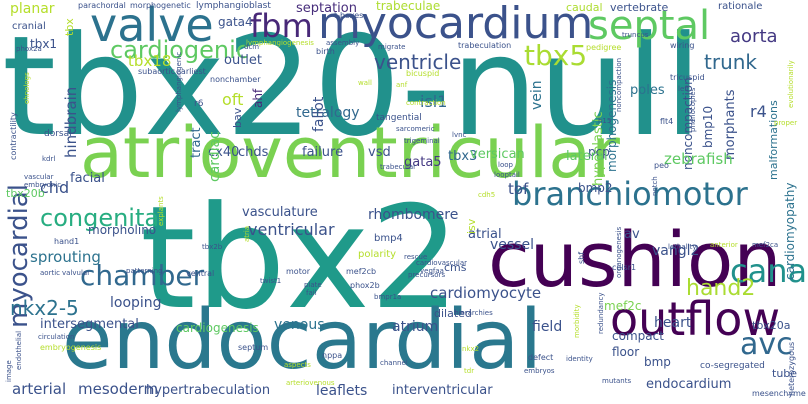 The width and height of the screenshot is (808, 404). Describe the element at coordinates (310, 383) in the screenshot. I see `word: arteriovenous` at that location.